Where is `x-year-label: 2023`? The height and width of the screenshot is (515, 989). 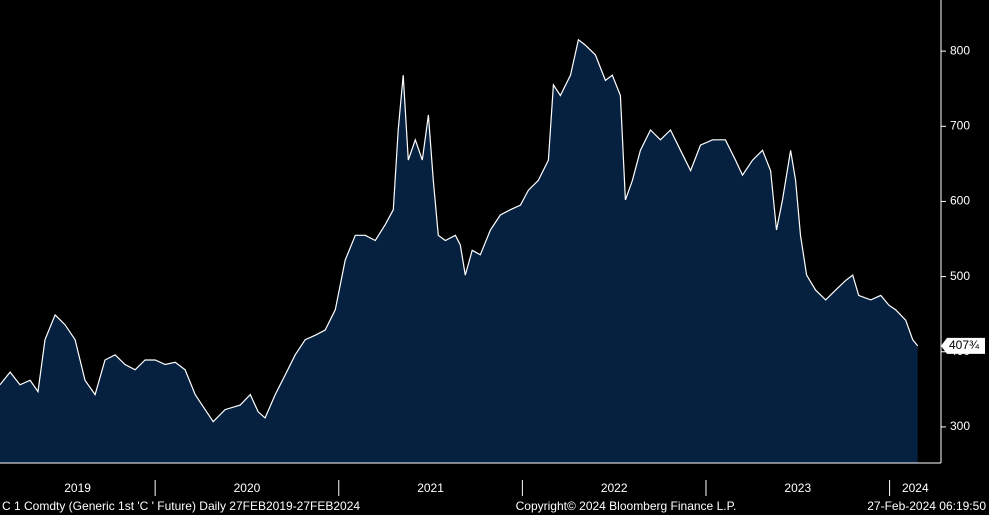
x-year-label: 2023 is located at coordinates (797, 488).